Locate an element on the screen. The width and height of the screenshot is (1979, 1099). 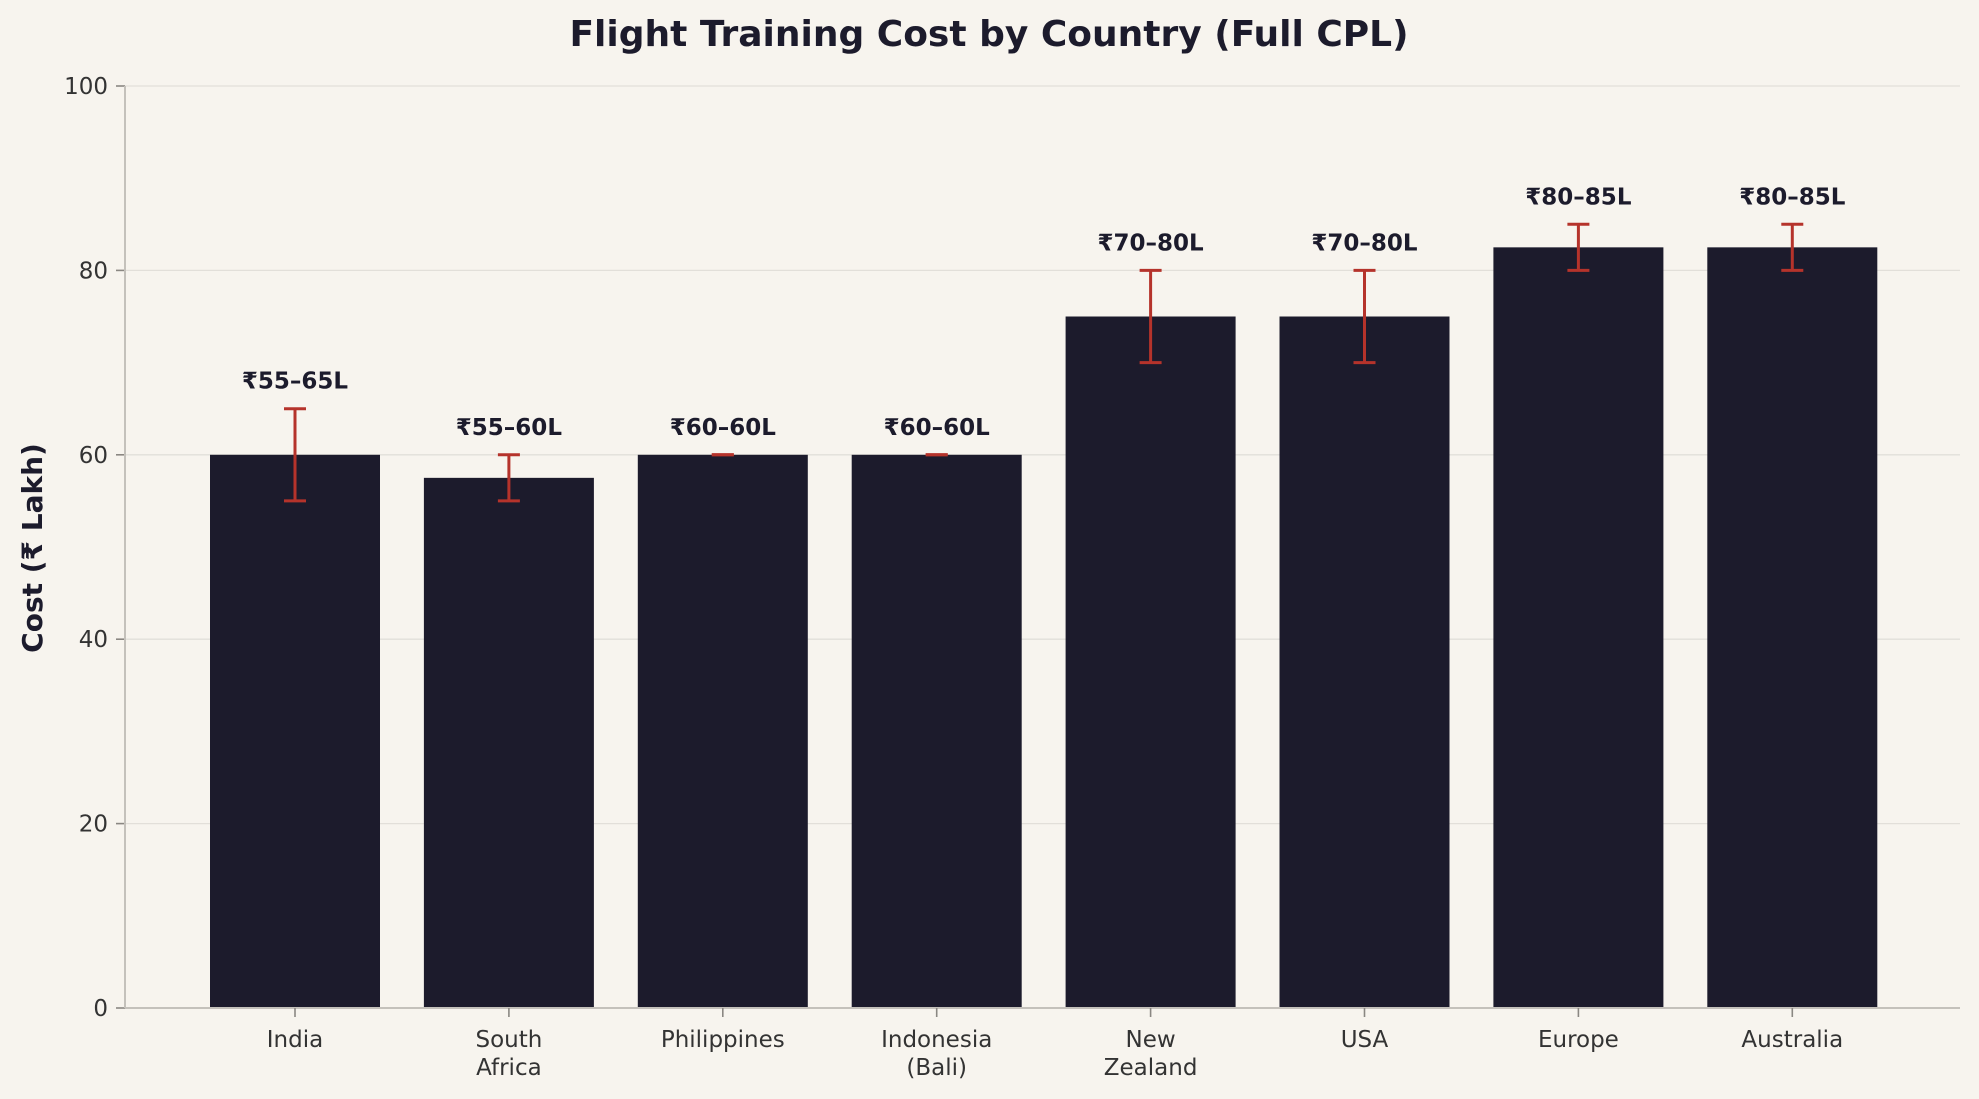
y-tick-label: 60 is located at coordinates (93, 456).